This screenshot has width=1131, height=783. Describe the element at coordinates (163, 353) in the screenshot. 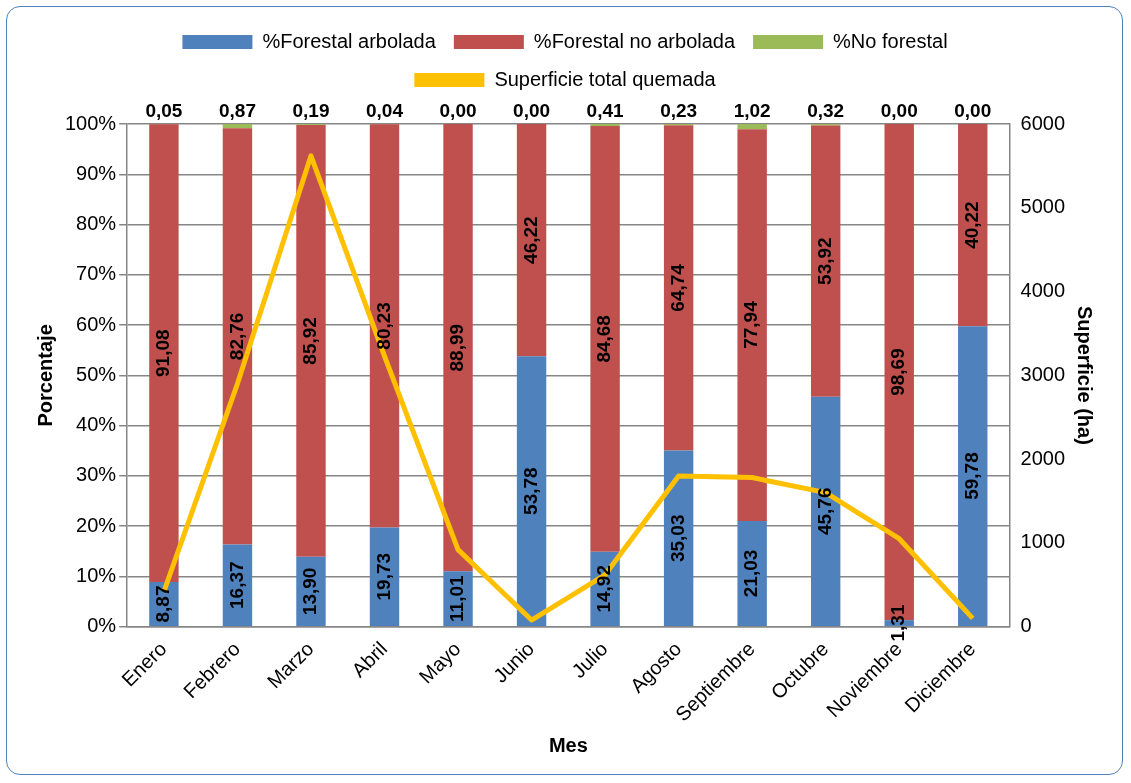

I see `data-label: 91,08` at that location.